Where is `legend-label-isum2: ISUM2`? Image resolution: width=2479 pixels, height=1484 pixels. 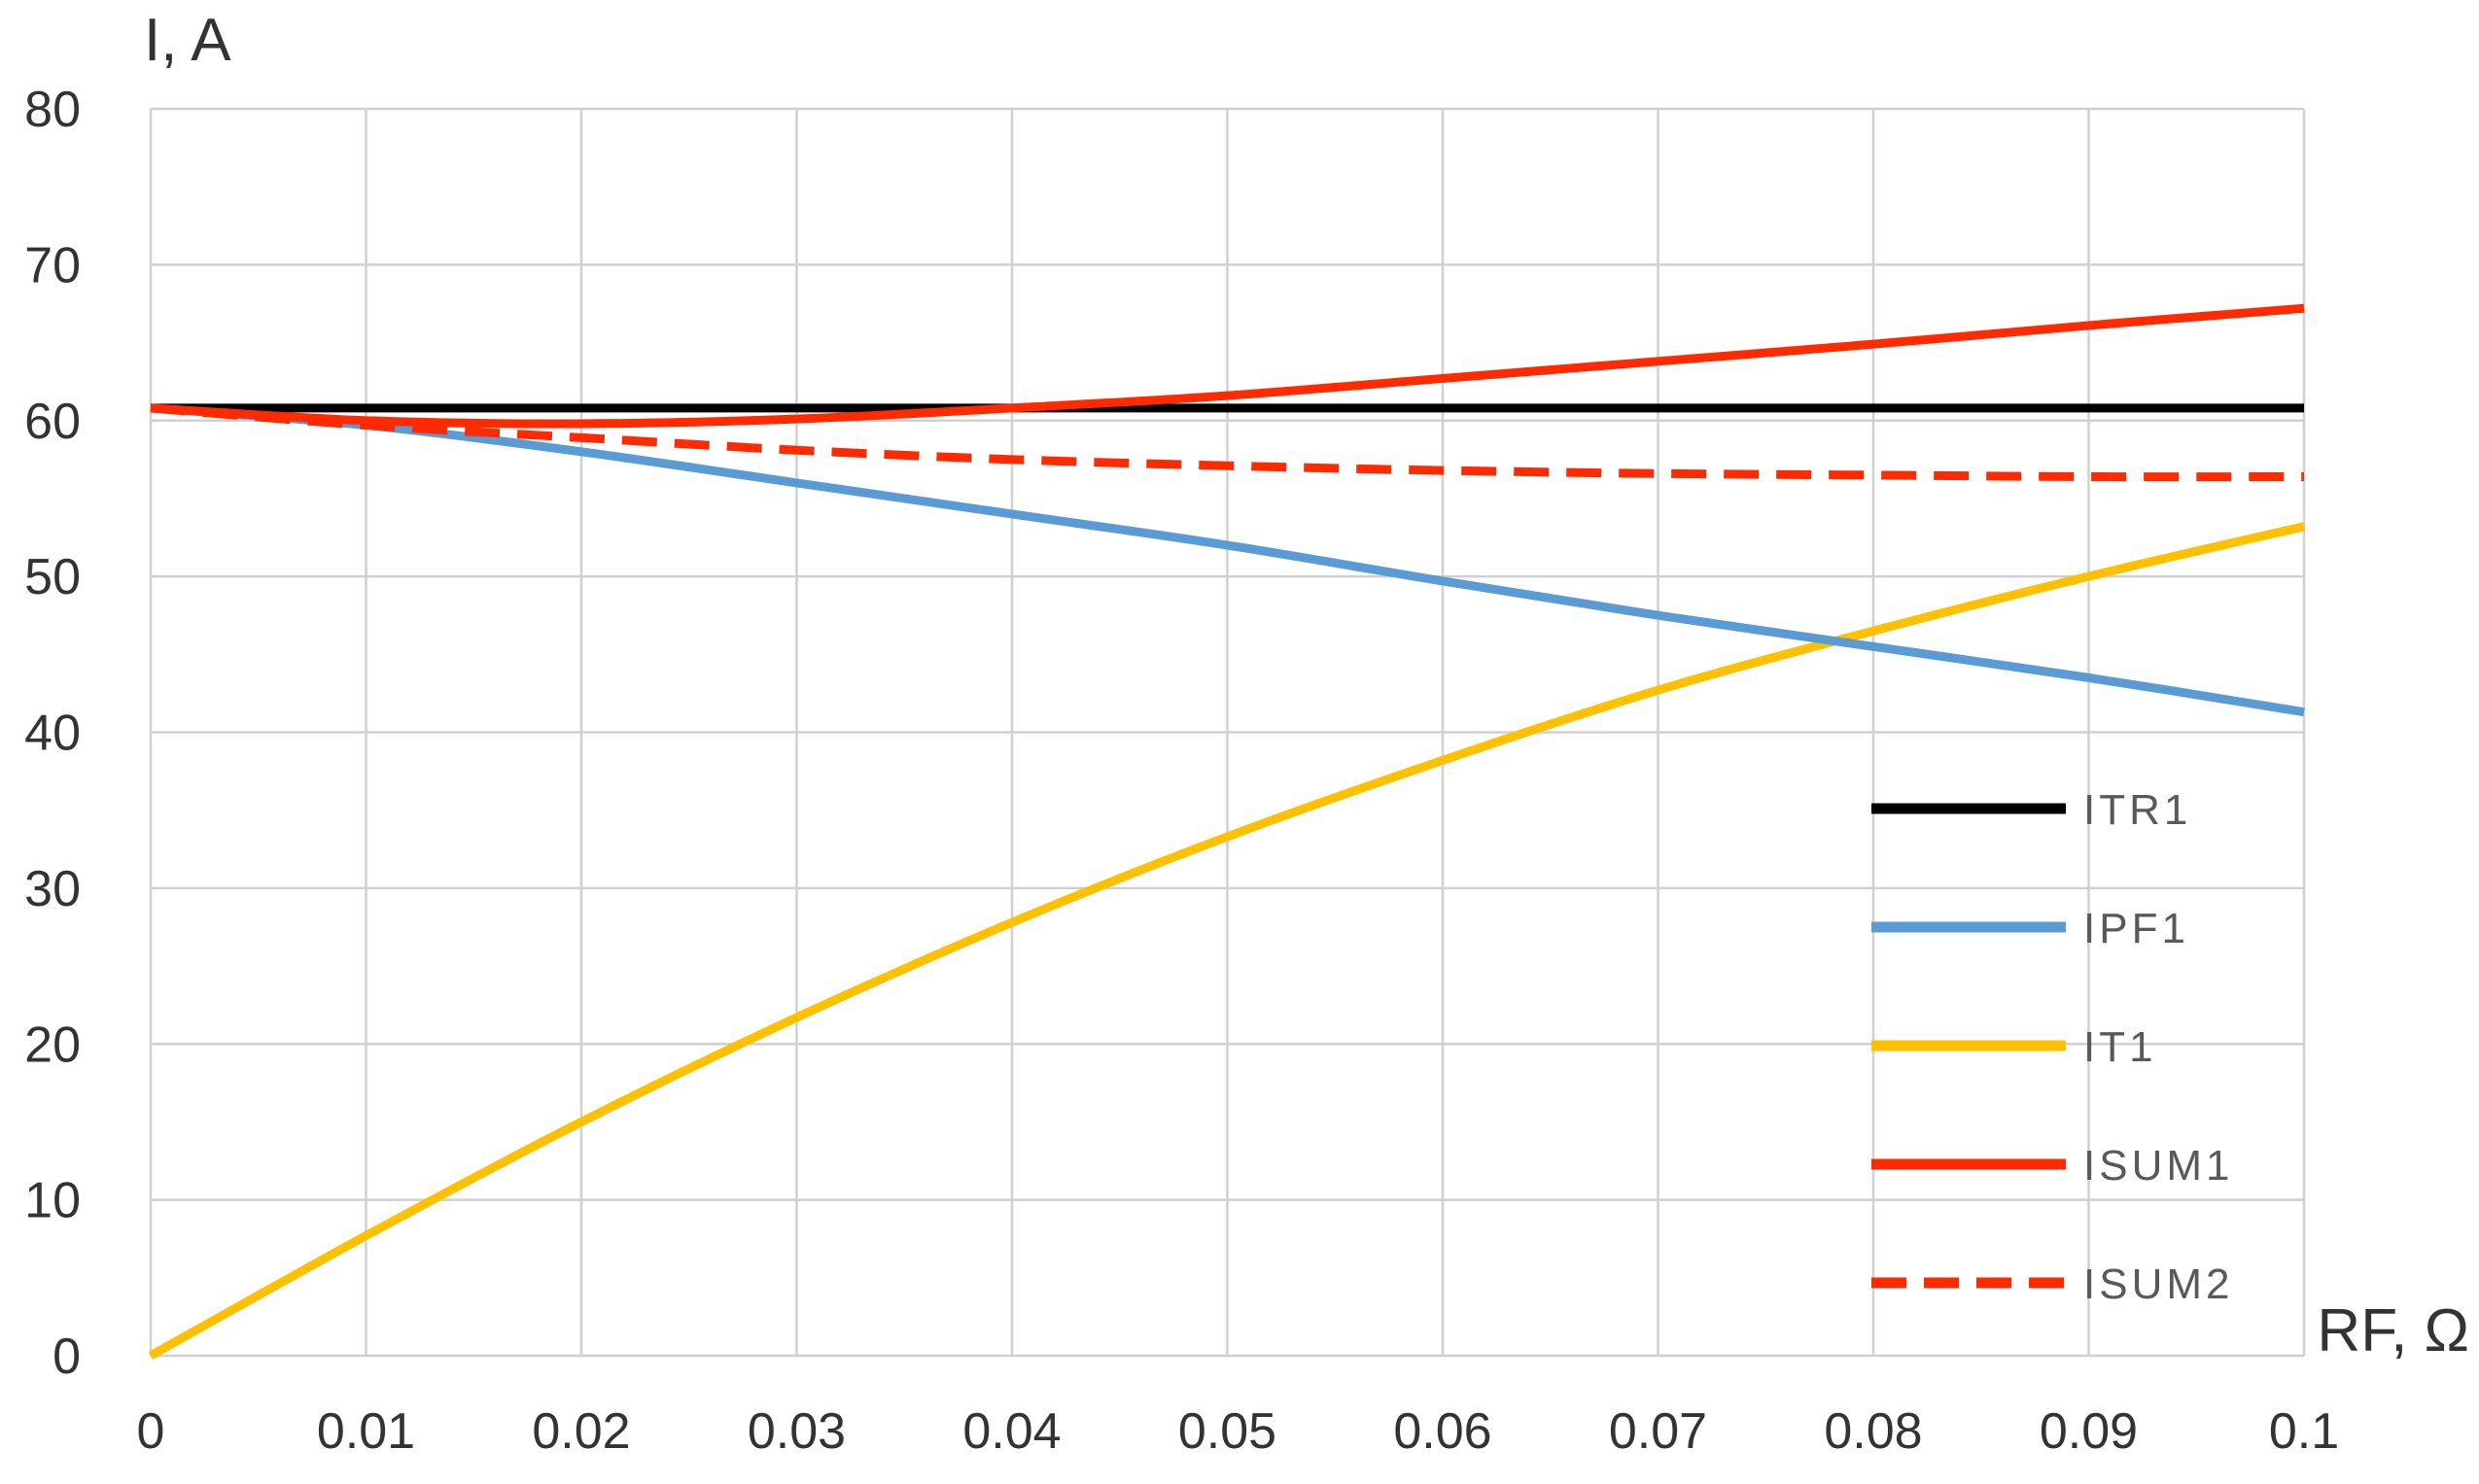 legend-label-isum2: ISUM2 is located at coordinates (2158, 1284).